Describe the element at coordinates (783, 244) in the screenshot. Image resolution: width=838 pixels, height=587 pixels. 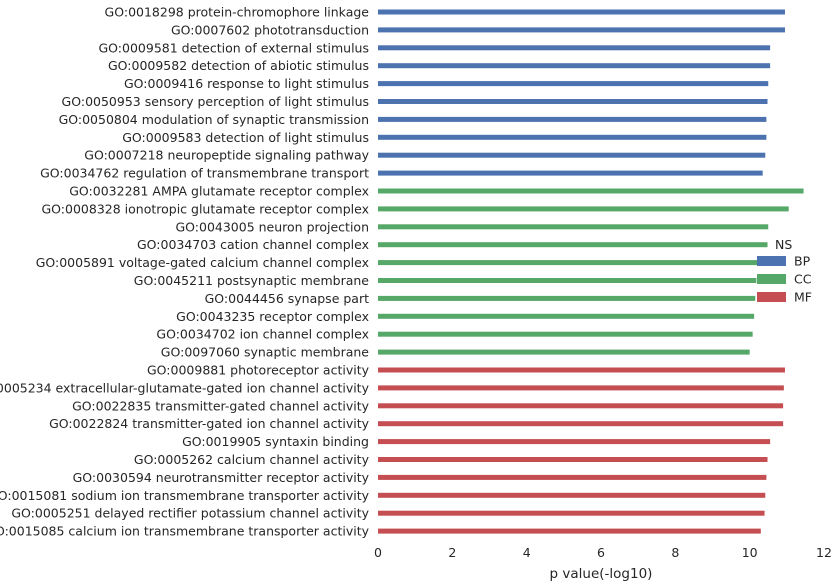
I see `legend-title: NS` at that location.